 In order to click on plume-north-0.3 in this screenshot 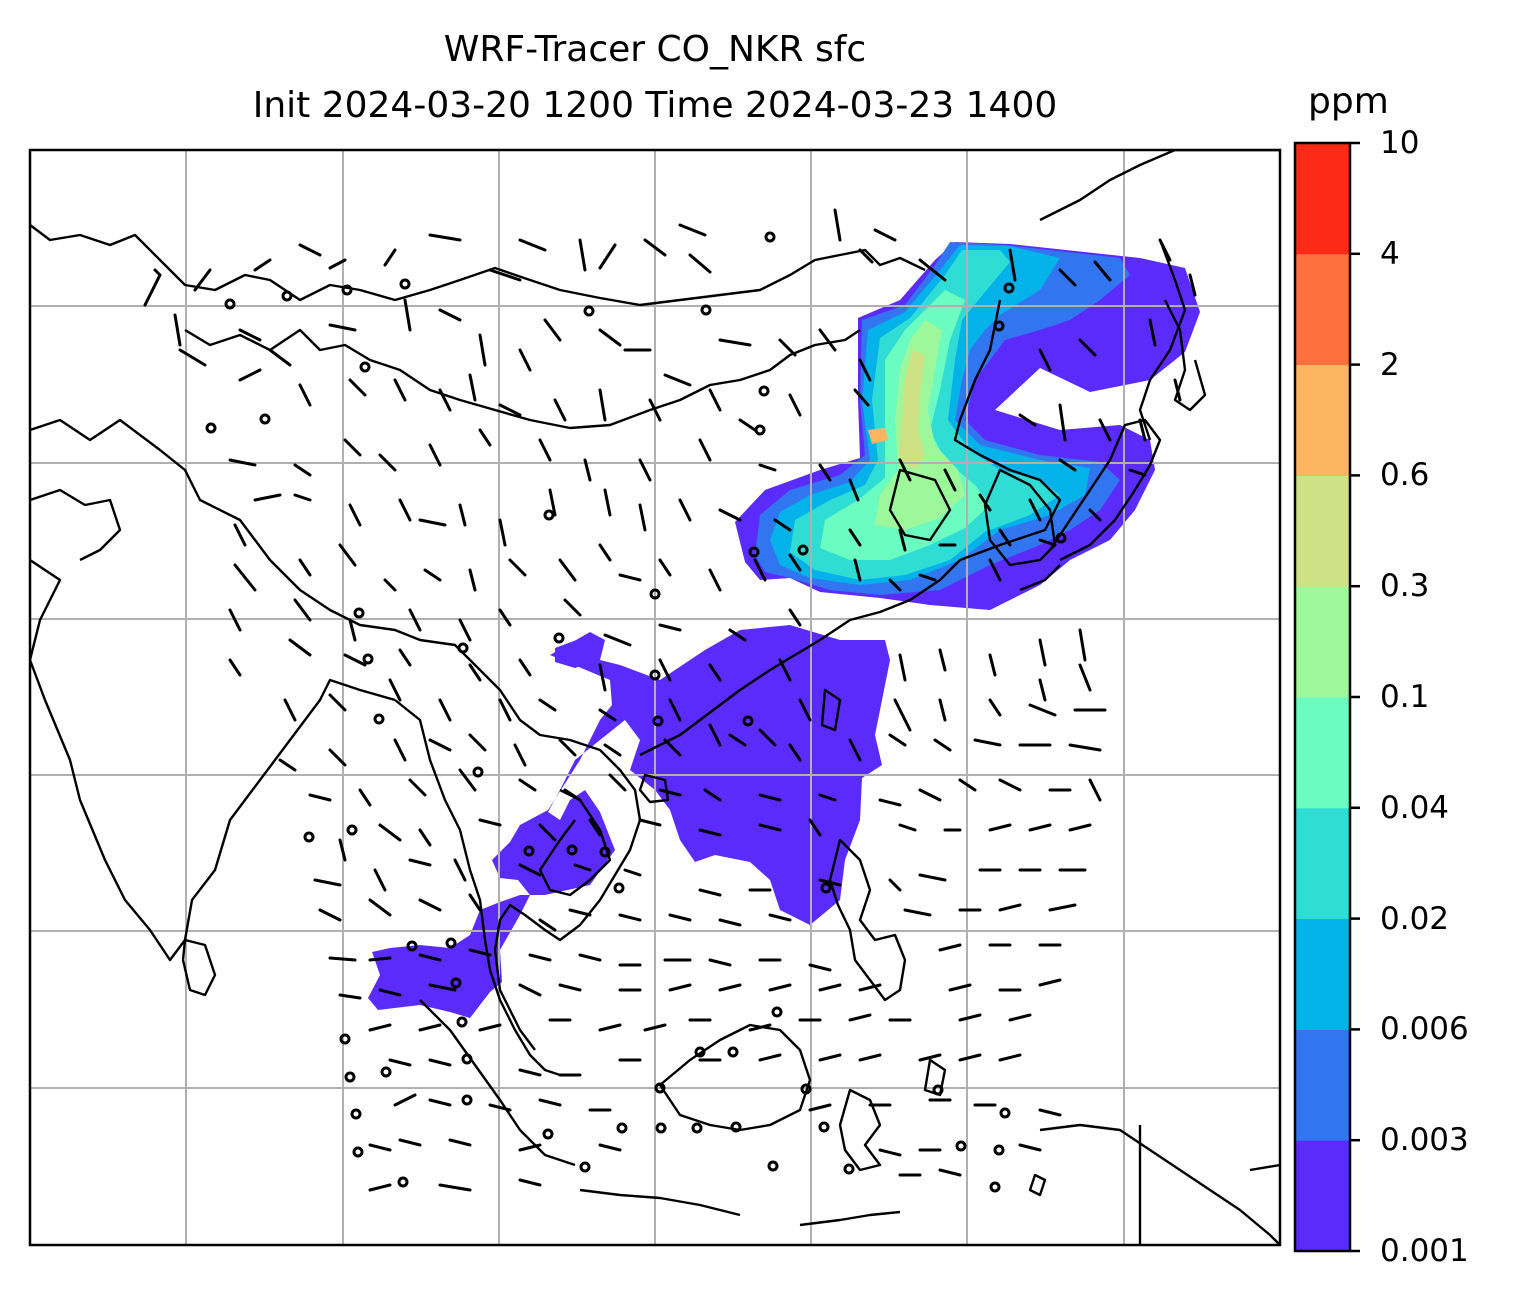, I will do `click(911, 410)`.